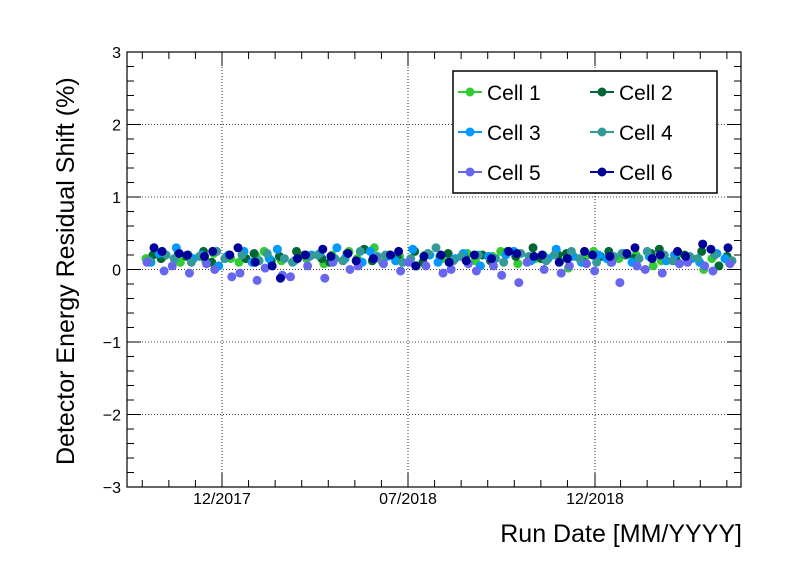  I want to click on y-axis-title: Detector Energy Residual Shift (%), so click(66, 271).